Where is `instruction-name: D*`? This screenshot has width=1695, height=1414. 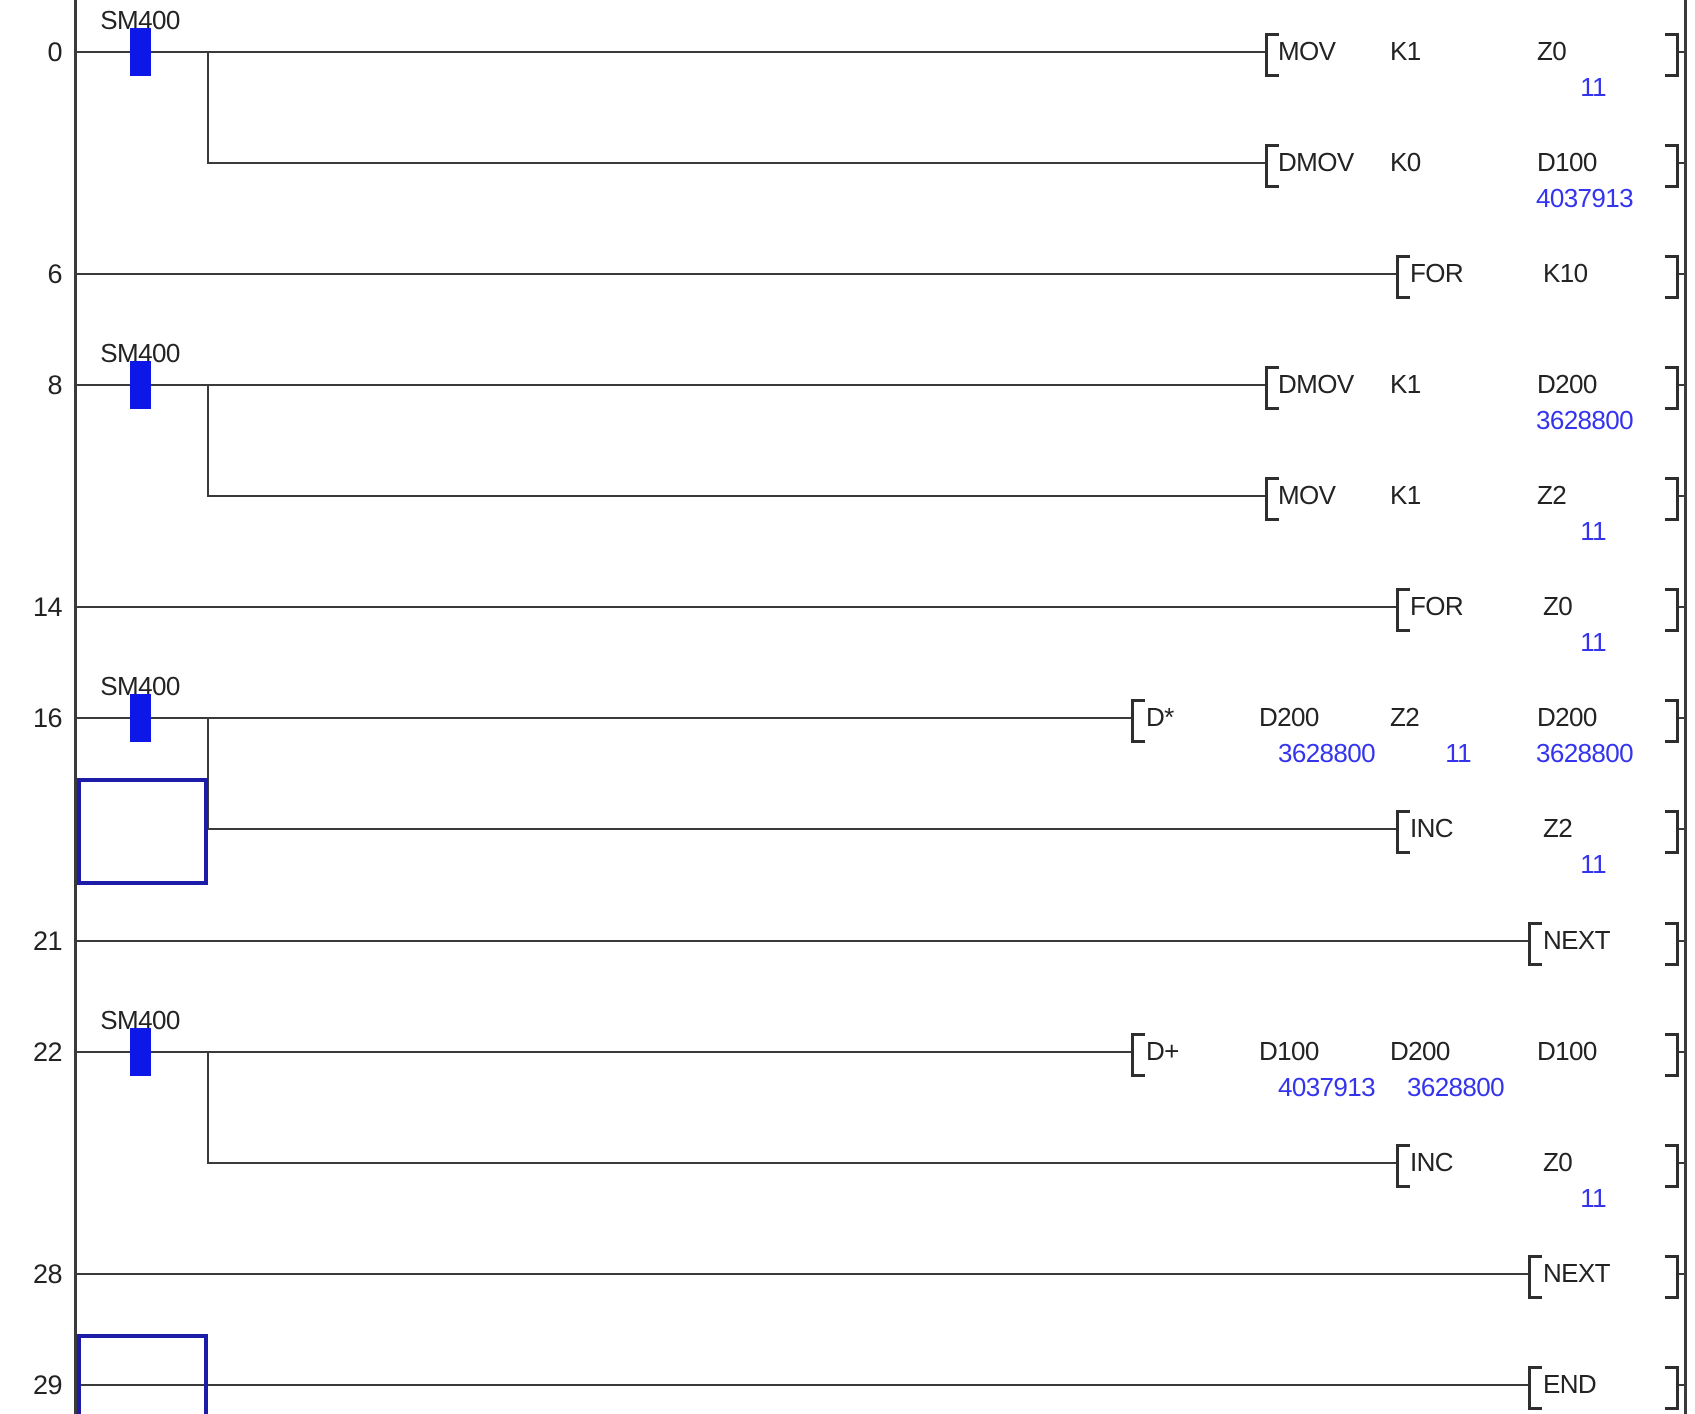 instruction-name: D* is located at coordinates (1160, 717).